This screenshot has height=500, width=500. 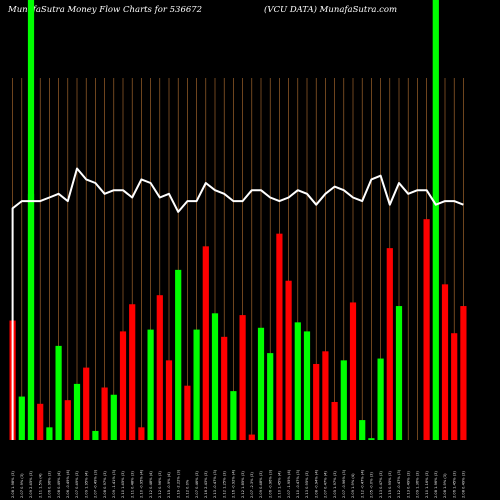 What do you see at coordinates (335, 484) in the screenshot?
I see `x-tick-label: 2.05 1.97% (3)` at bounding box center [335, 484].